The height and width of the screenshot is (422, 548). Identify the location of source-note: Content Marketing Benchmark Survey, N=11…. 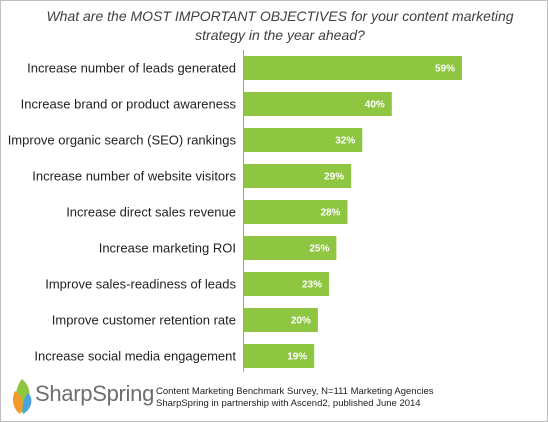
(295, 398).